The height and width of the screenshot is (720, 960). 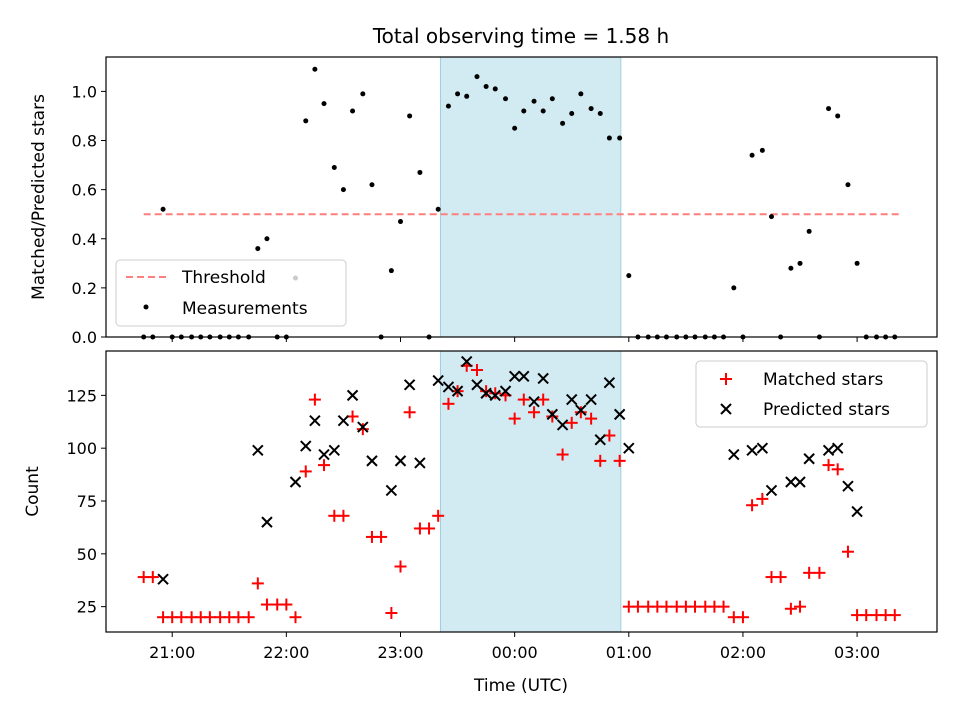 I want to click on x-tick-label: 03:00, so click(x=857, y=652).